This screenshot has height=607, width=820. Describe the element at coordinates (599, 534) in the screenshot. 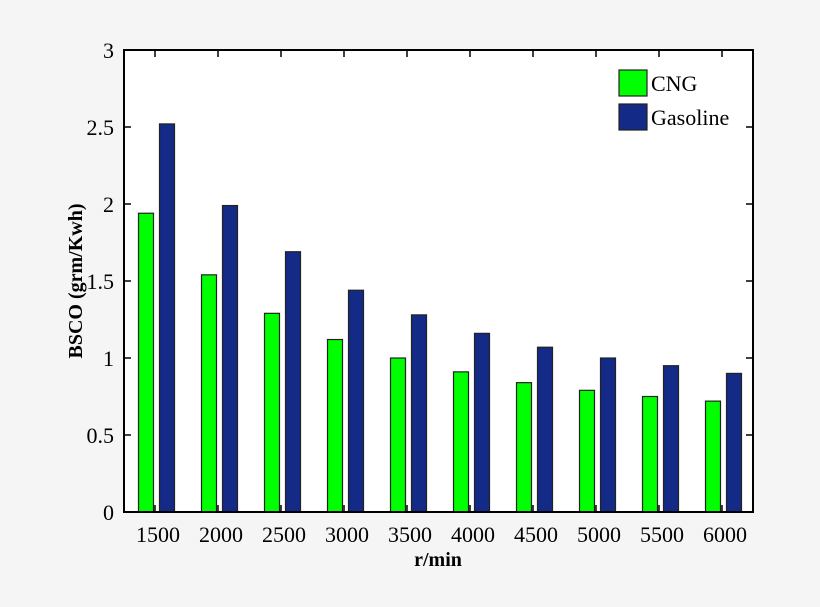

I see `x-tick-label: 5000` at that location.